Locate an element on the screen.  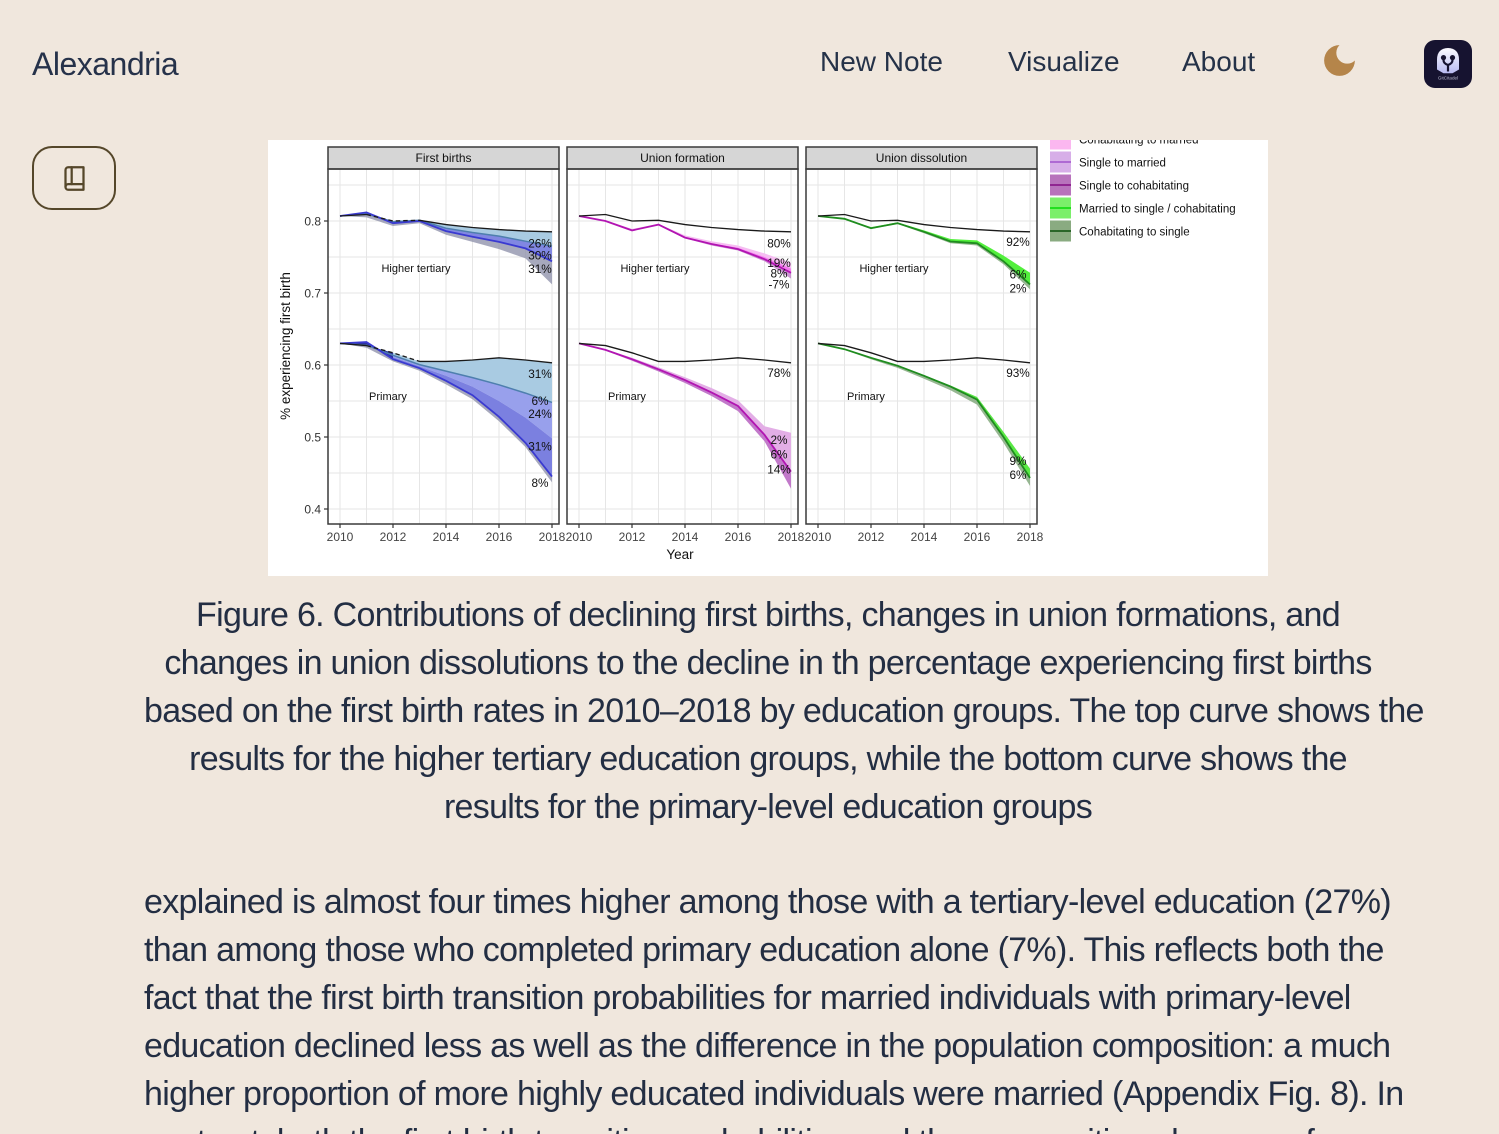
svg-text: Union dissolution is located at coordinates (921, 158).